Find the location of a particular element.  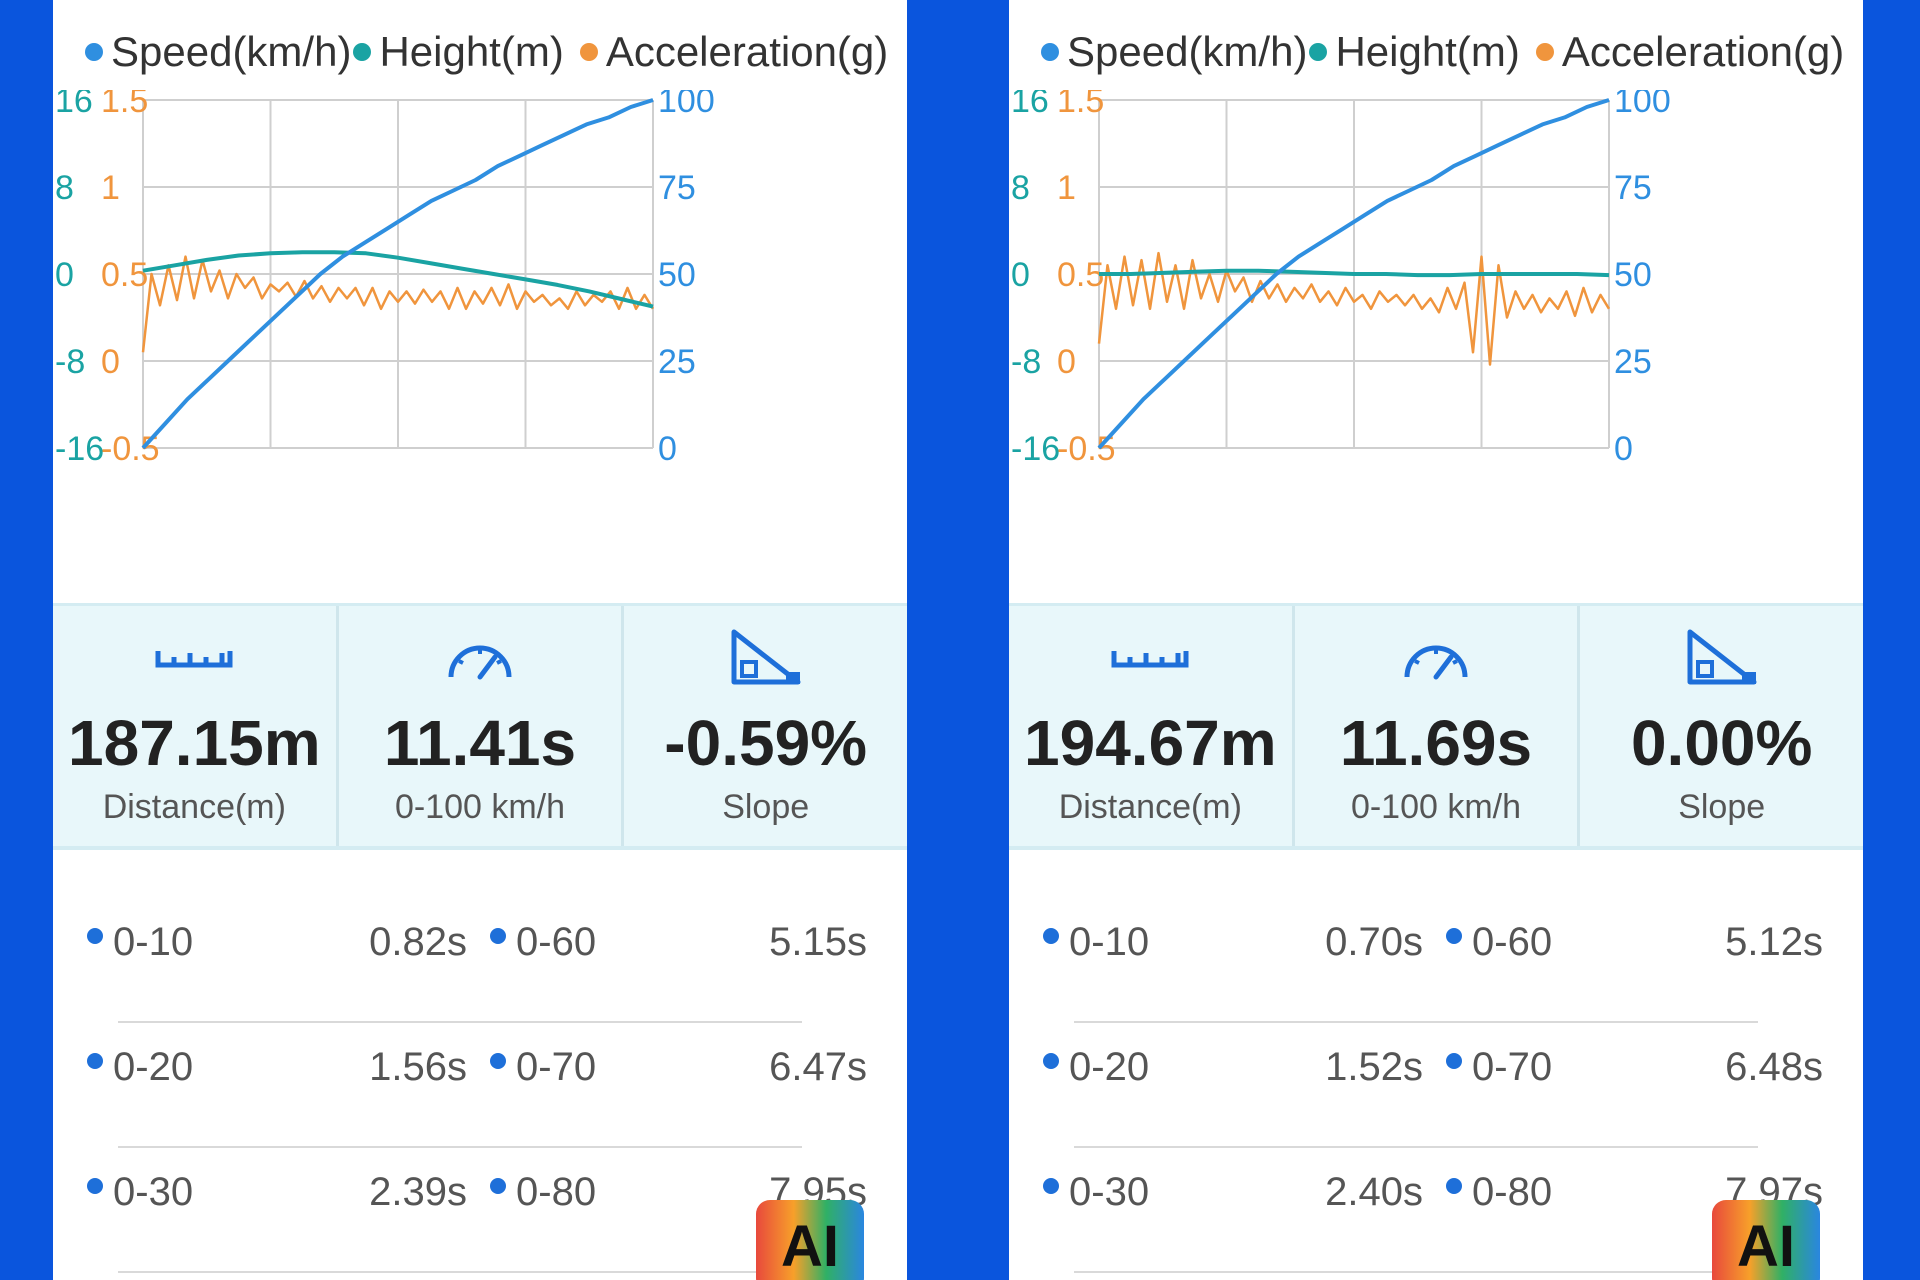

distance-value: 187.15m is located at coordinates (194, 743).